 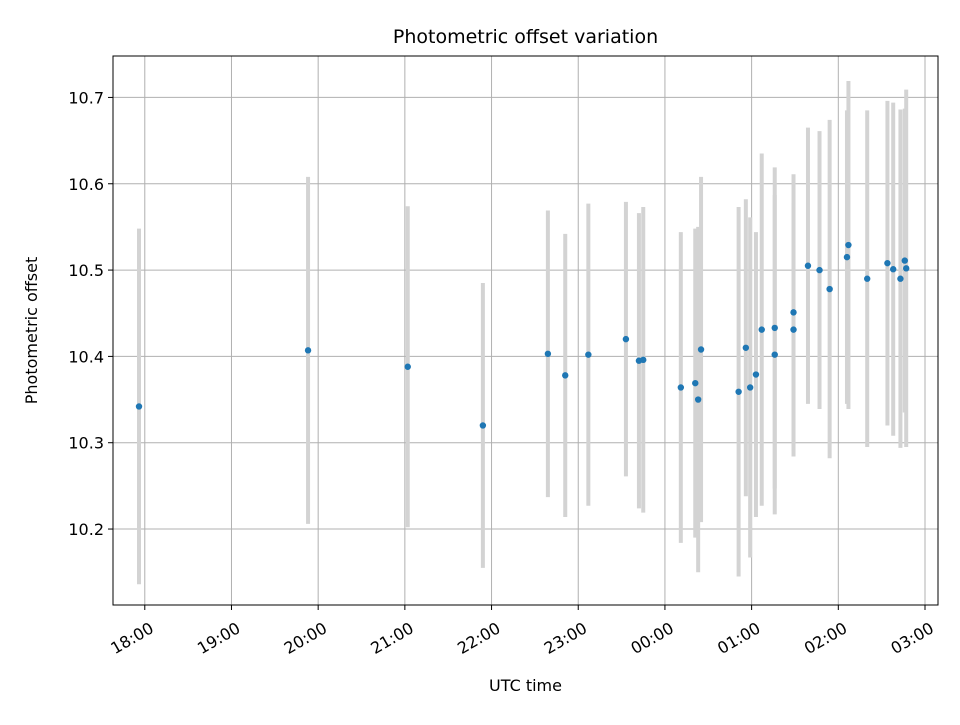 I want to click on x-tick-label: 23:00, so click(x=565, y=638).